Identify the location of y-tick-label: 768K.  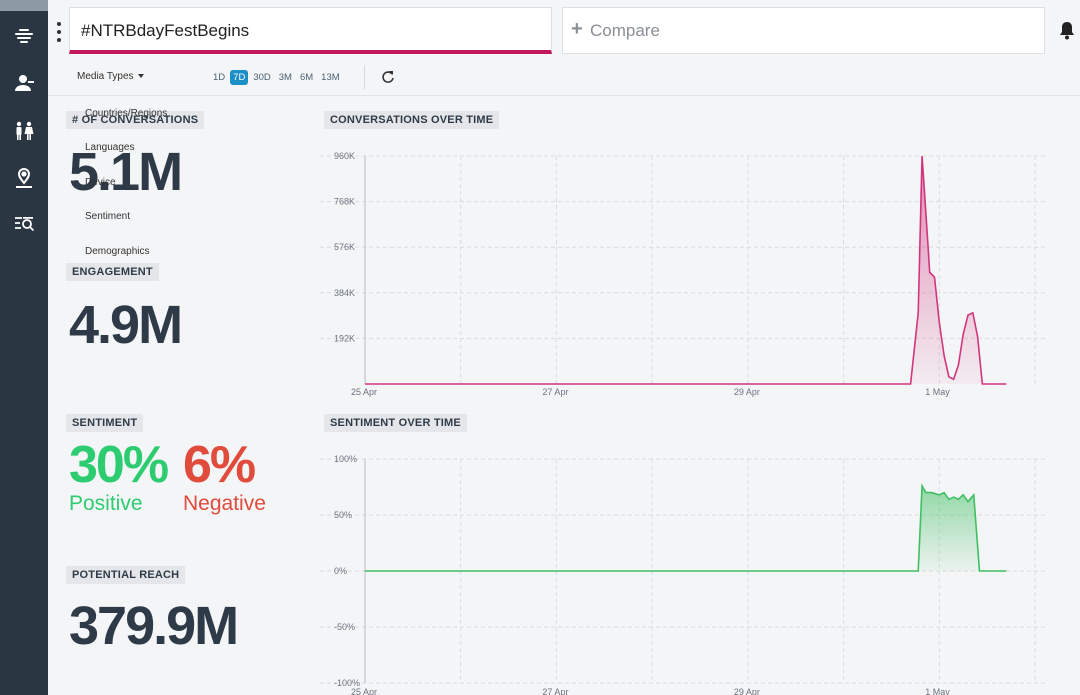
(344, 202).